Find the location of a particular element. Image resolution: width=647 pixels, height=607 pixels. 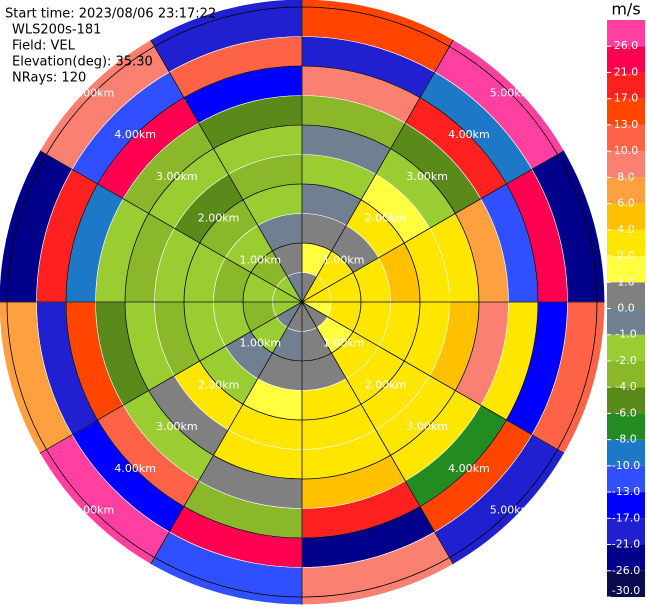

start-time: Start time: 2023/08/06 23:17:22 is located at coordinates (110, 14).